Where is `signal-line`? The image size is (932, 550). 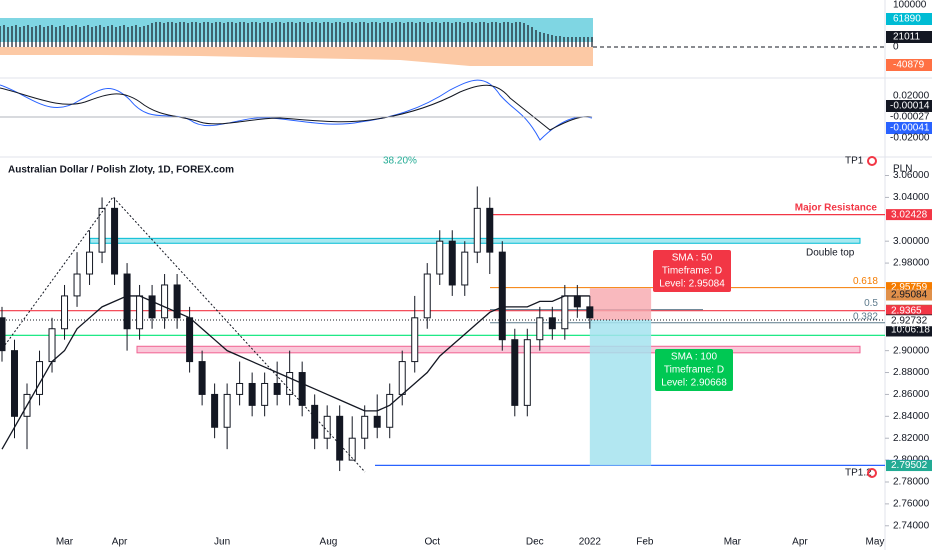 signal-line is located at coordinates (296, 107).